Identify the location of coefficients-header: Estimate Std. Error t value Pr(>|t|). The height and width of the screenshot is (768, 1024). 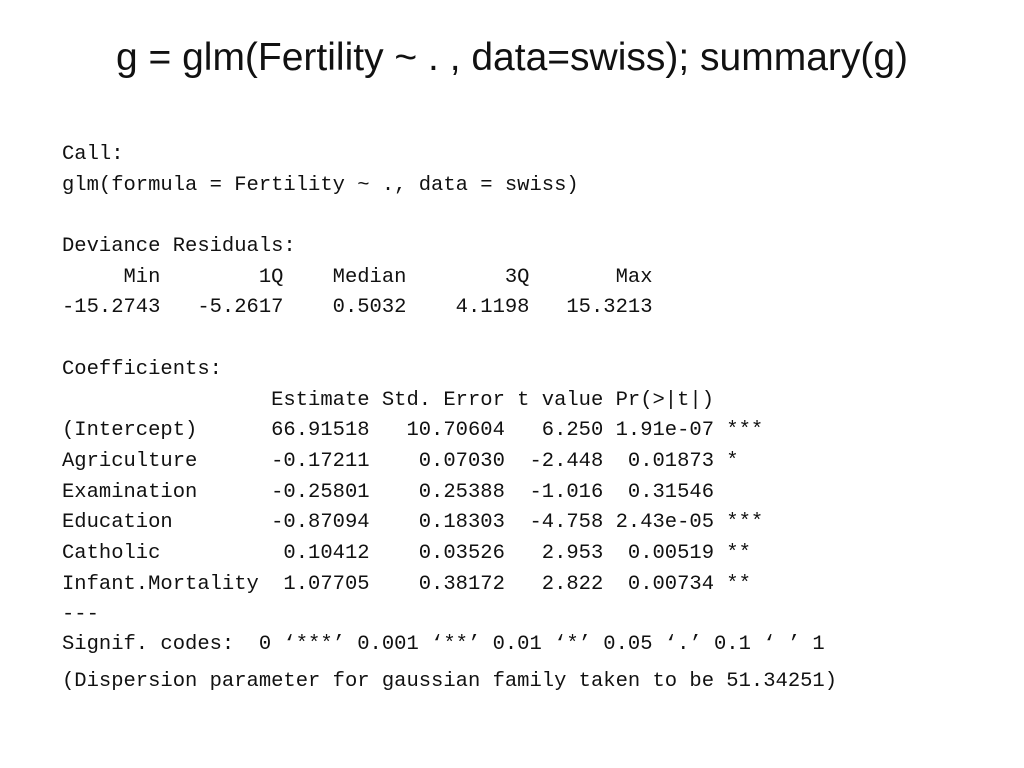
(413, 400).